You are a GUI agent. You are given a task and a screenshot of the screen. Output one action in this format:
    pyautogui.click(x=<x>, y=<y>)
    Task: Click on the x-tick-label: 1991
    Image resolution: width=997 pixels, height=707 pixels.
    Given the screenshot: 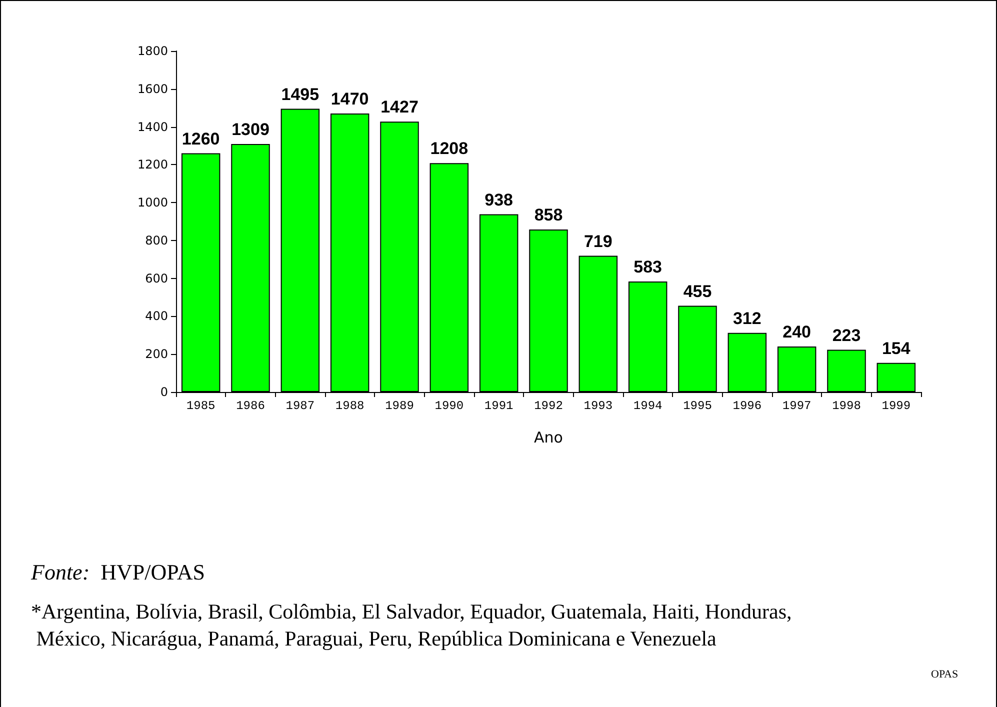 What is the action you would take?
    pyautogui.click(x=499, y=406)
    